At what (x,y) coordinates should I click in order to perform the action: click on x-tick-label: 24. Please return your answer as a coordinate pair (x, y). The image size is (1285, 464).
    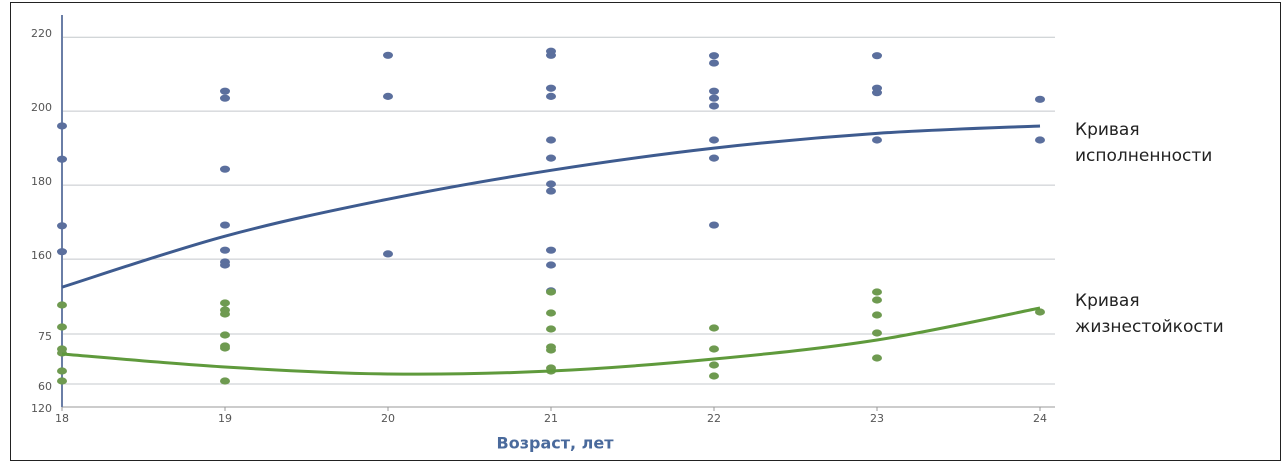
    Looking at the image, I should click on (1040, 418).